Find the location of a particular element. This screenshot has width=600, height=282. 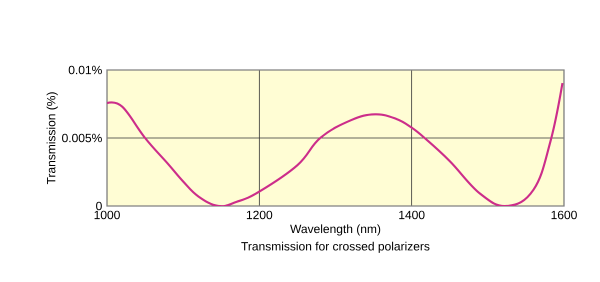

y-axis-title: Transmission (%) is located at coordinates (52, 138).